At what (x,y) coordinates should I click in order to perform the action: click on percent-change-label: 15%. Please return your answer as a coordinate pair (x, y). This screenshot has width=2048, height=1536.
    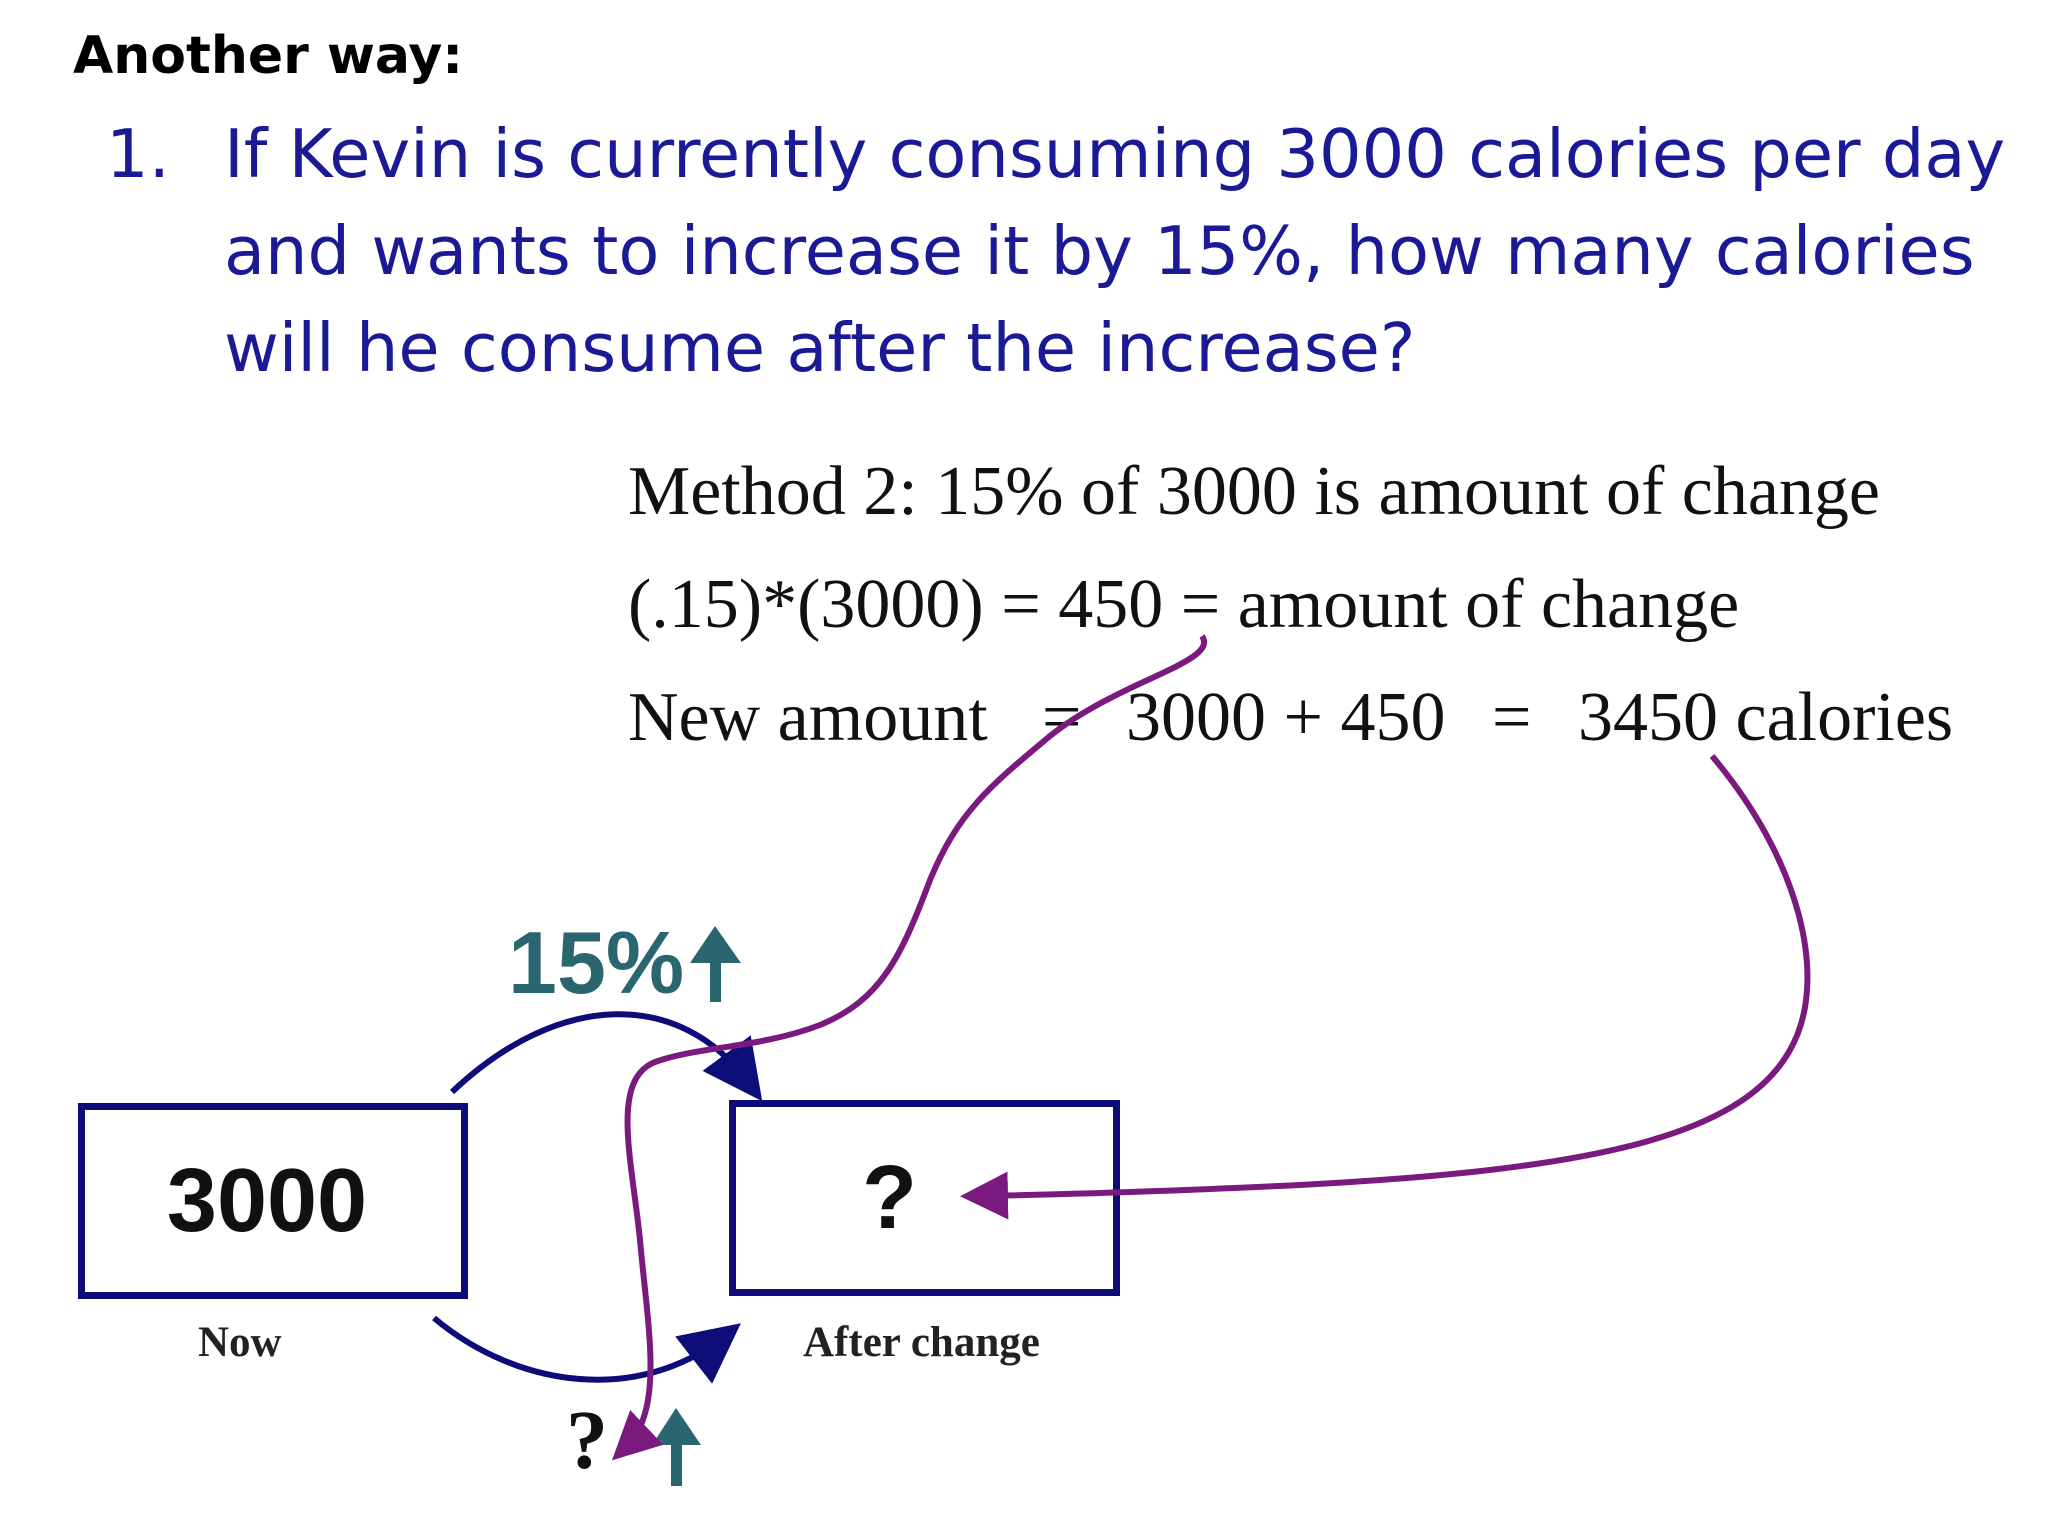
    Looking at the image, I should click on (596, 962).